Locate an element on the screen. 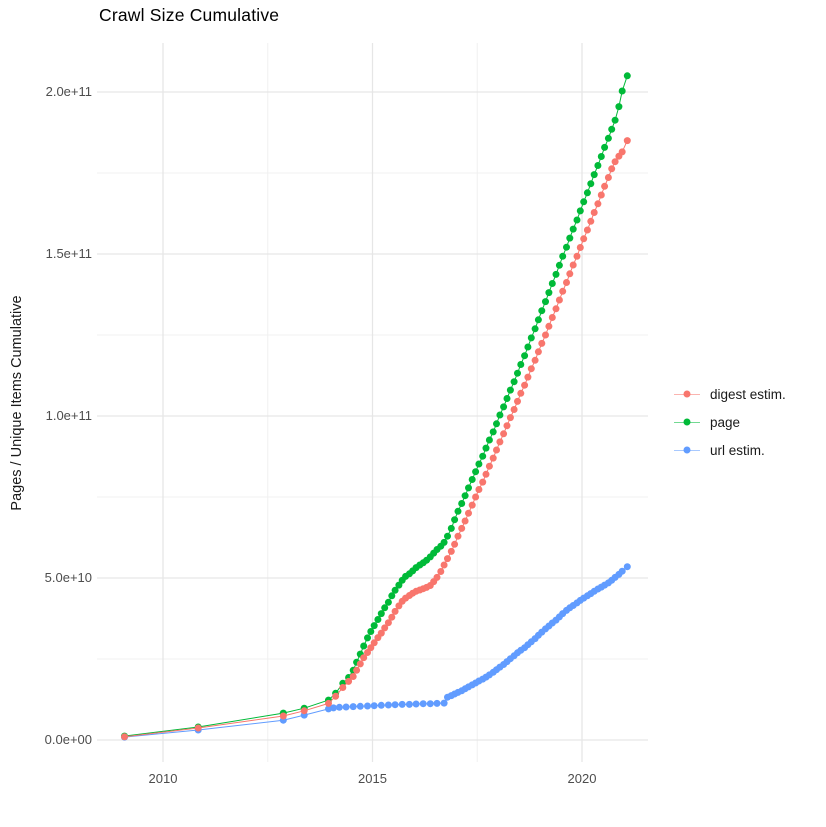 The width and height of the screenshot is (826, 827). legend-key-digest is located at coordinates (687, 394).